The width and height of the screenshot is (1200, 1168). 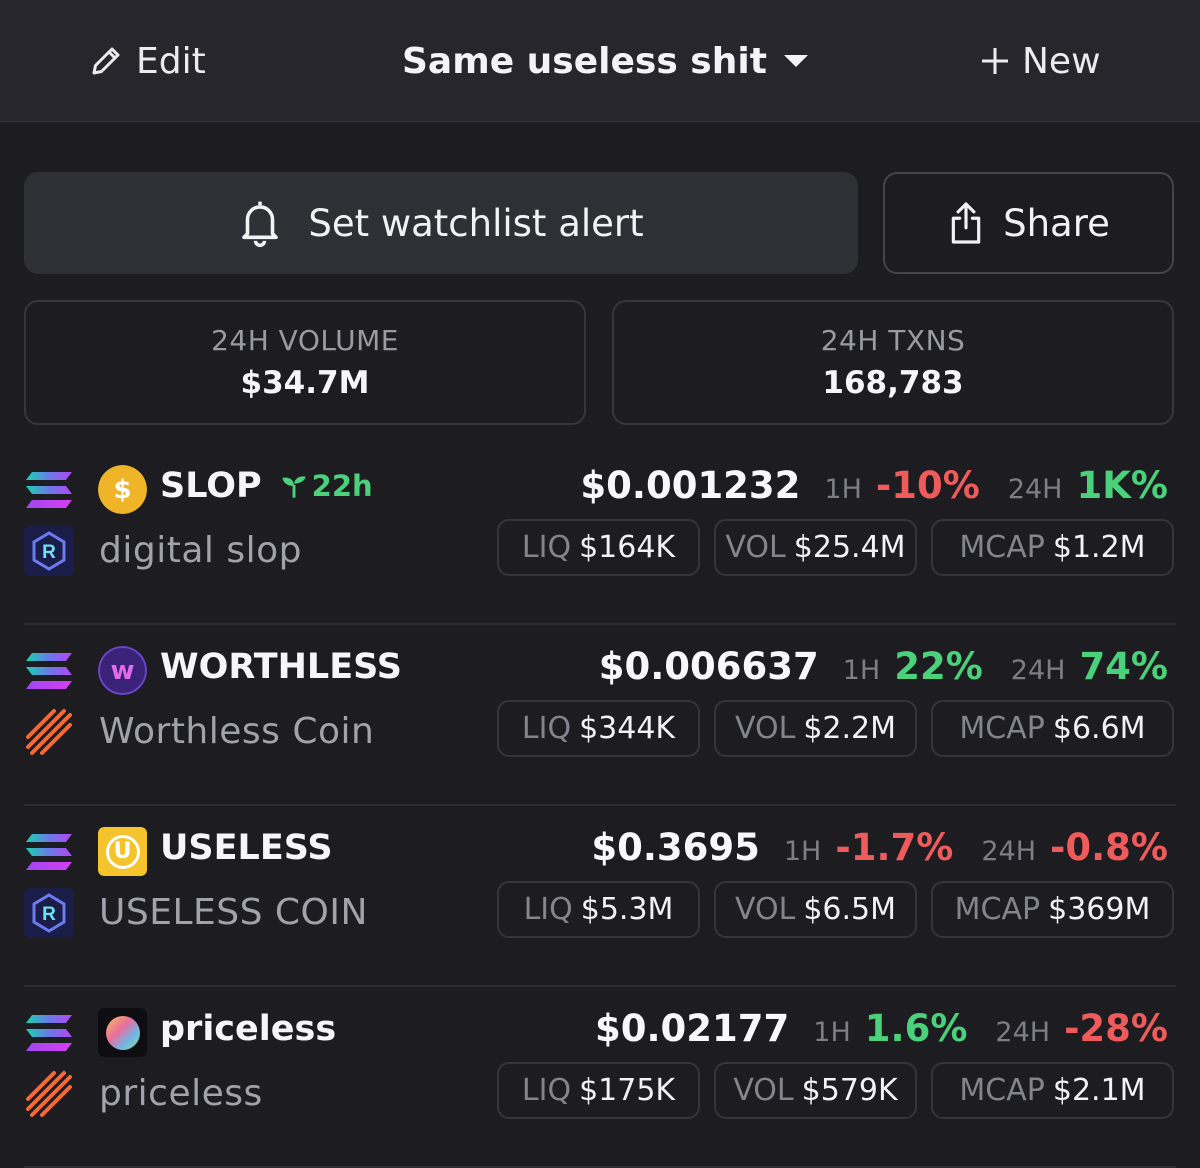 What do you see at coordinates (181, 1093) in the screenshot?
I see `token-name: priceless` at bounding box center [181, 1093].